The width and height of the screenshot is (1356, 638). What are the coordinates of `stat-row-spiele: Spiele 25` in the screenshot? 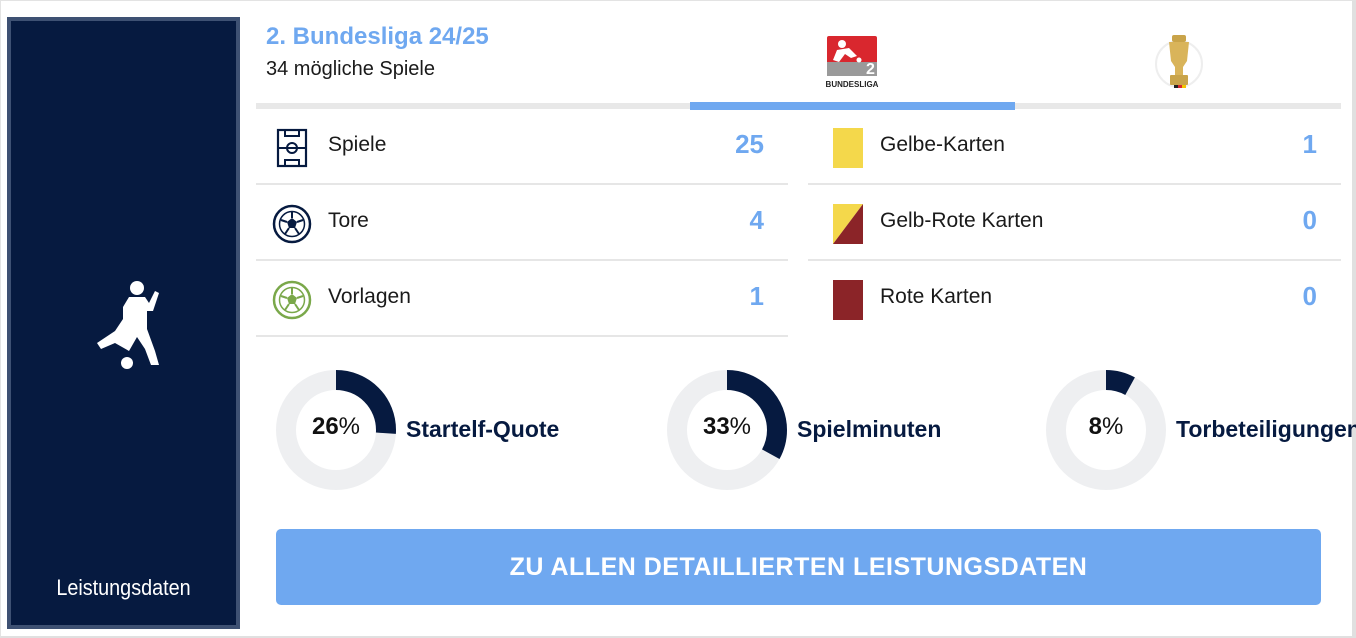 It's located at (522, 147).